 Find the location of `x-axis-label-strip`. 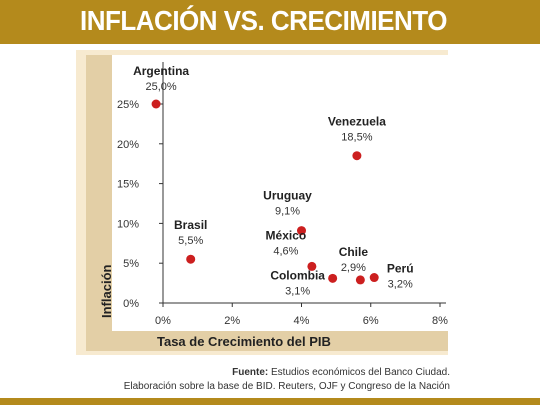

x-axis-label-strip is located at coordinates (280, 341).